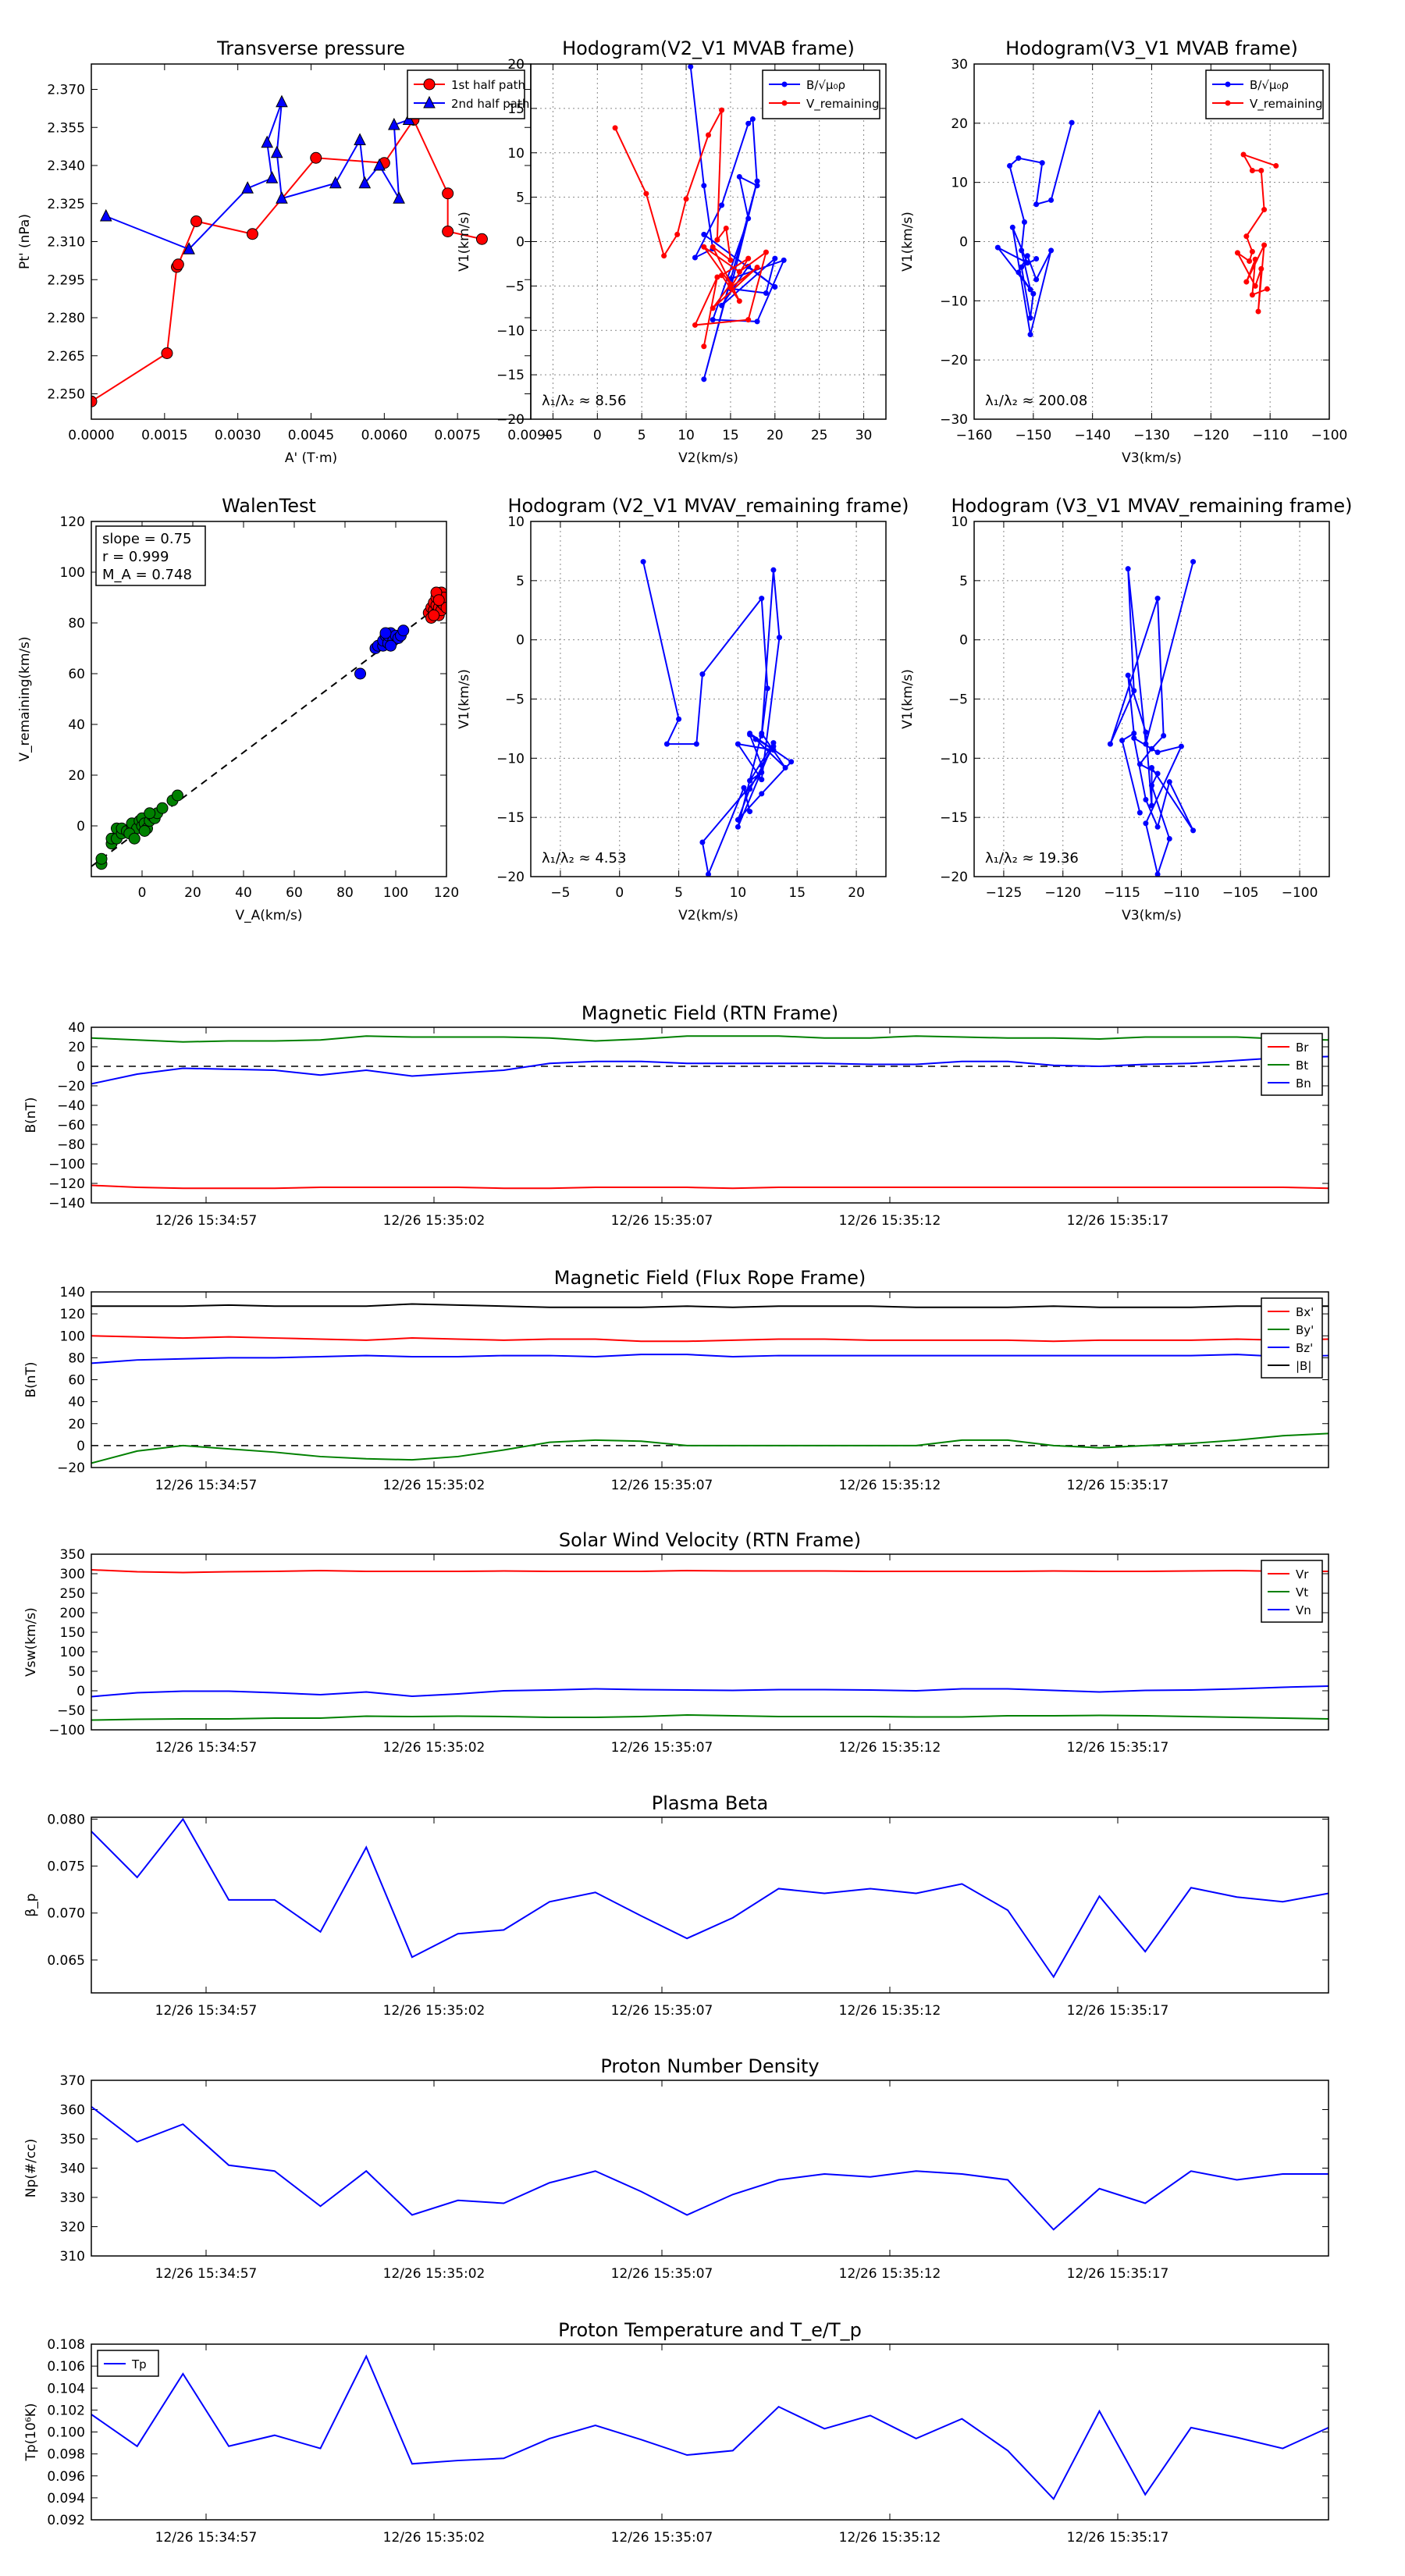  What do you see at coordinates (1302, 1592) in the screenshot?
I see `legend-label: Vt` at bounding box center [1302, 1592].